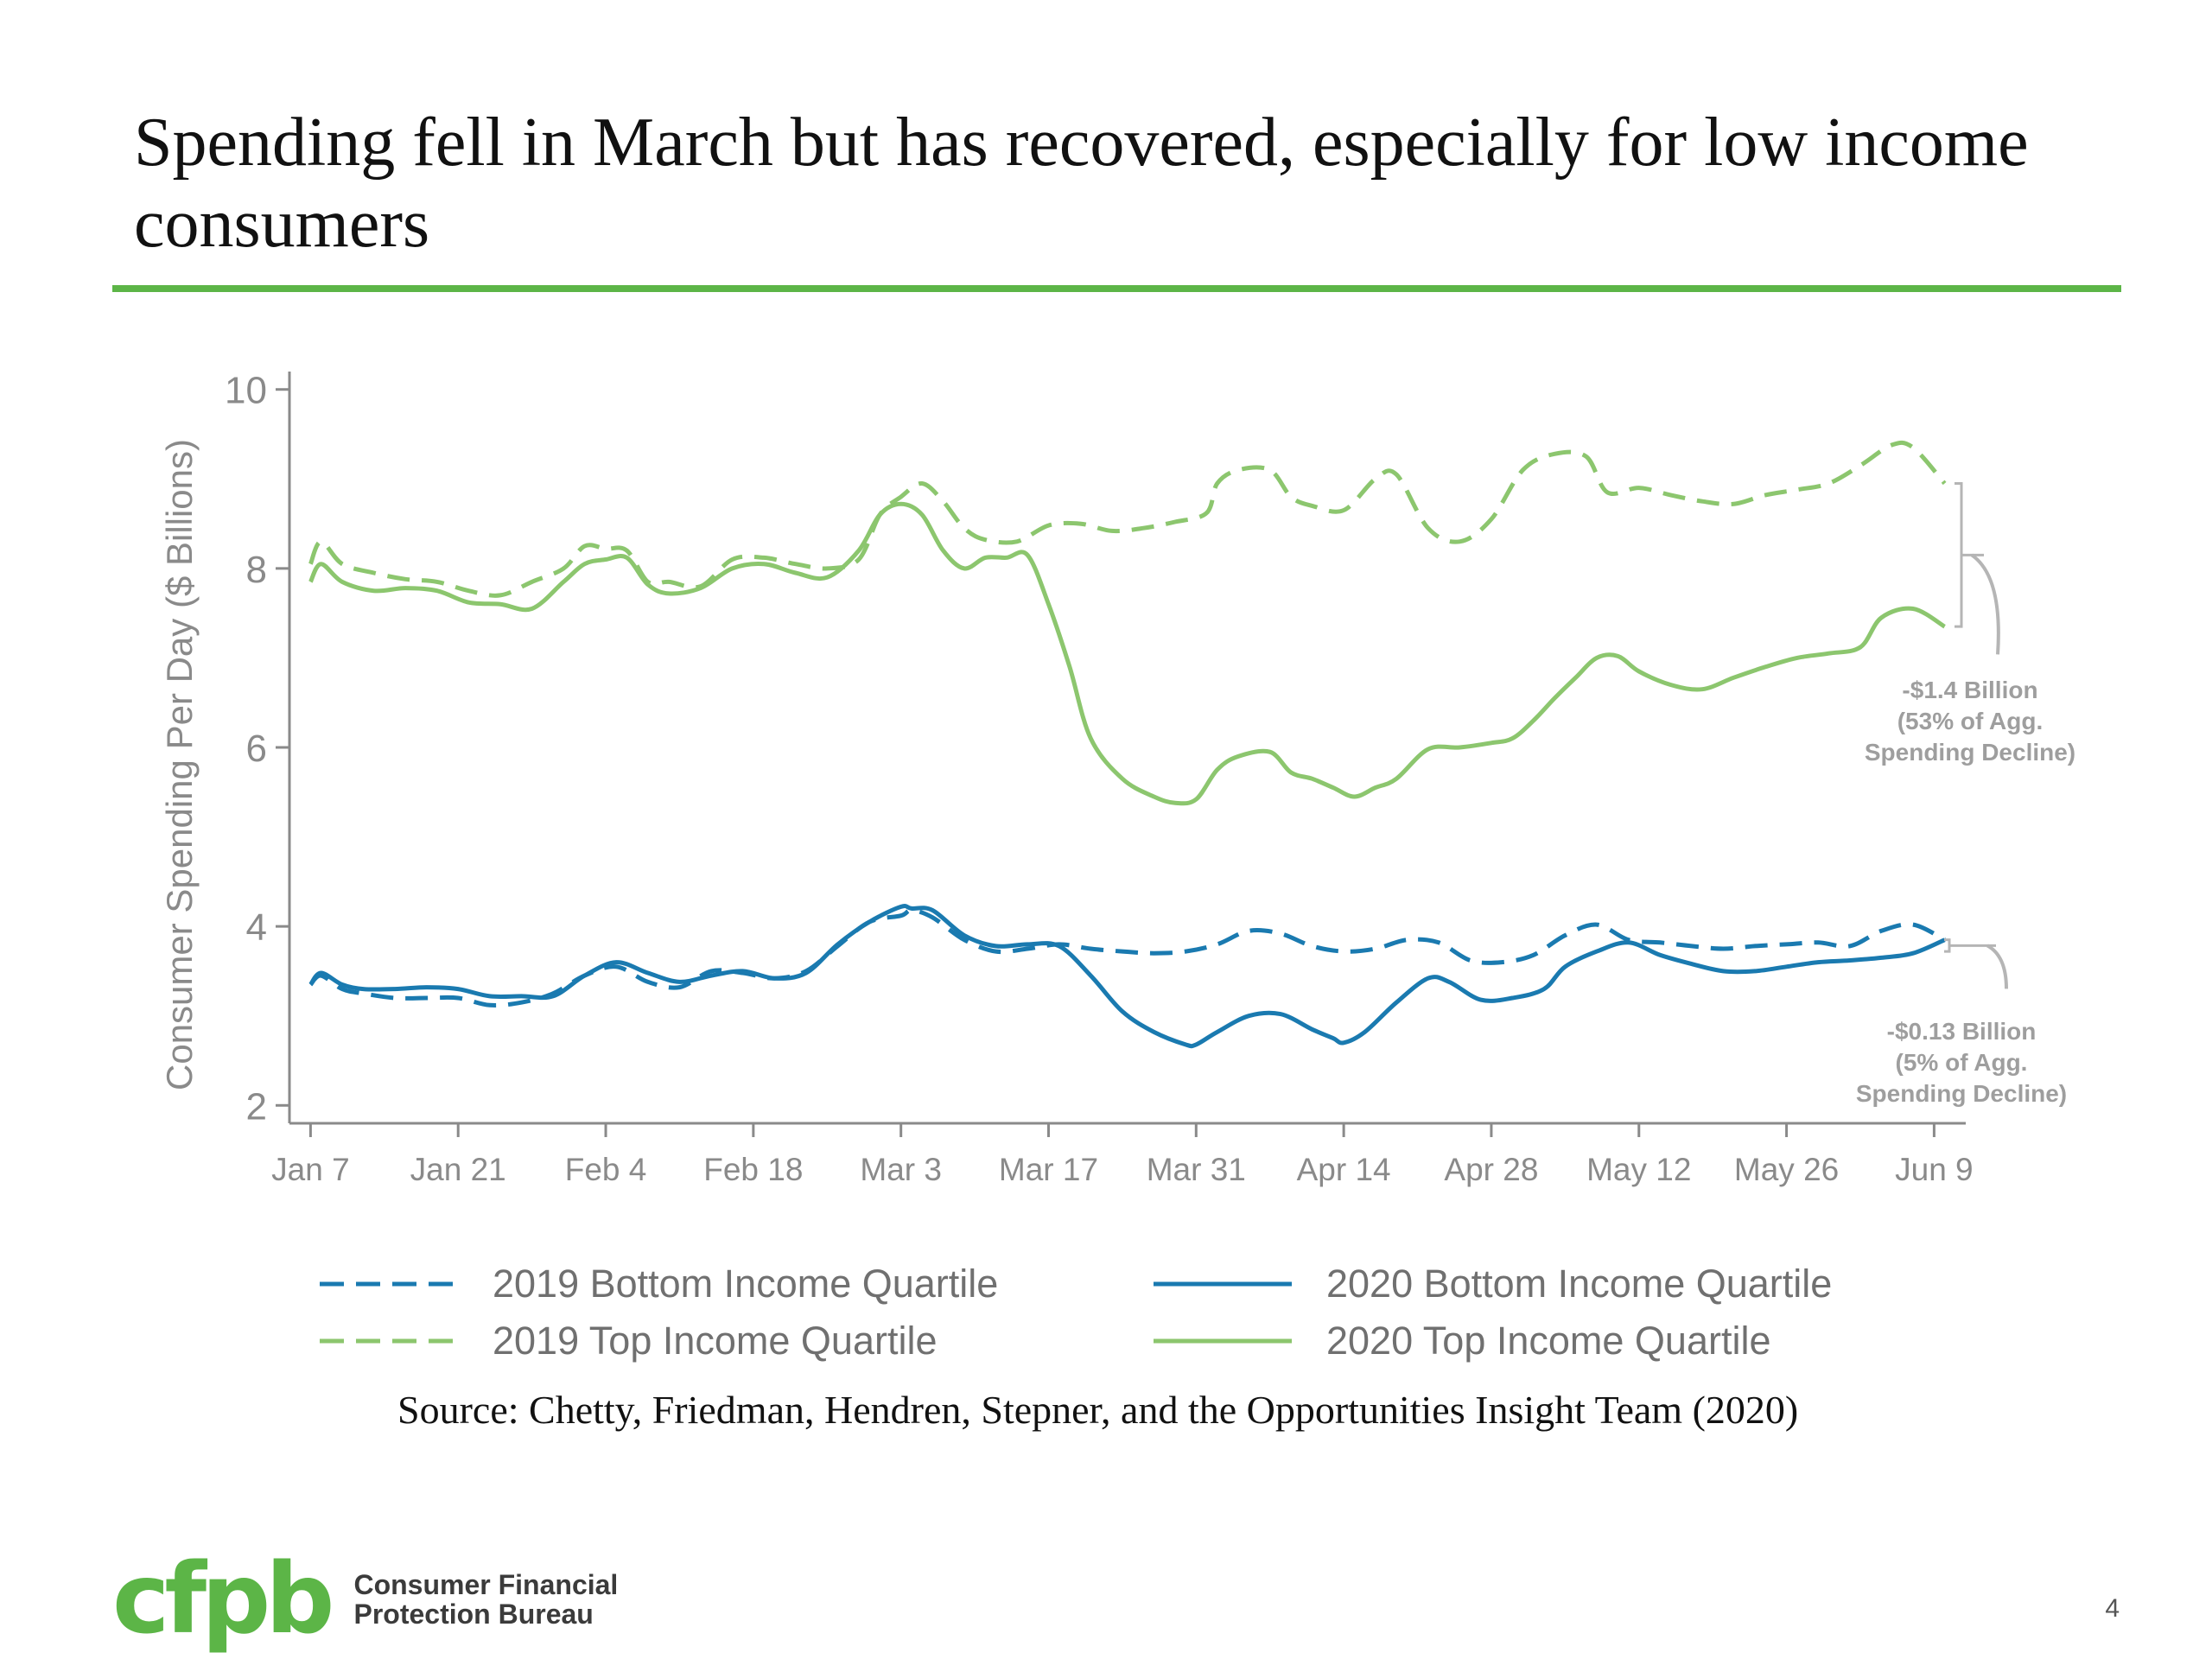 This screenshot has width=2212, height=1659. I want to click on y-tick-label: 8, so click(256, 570).